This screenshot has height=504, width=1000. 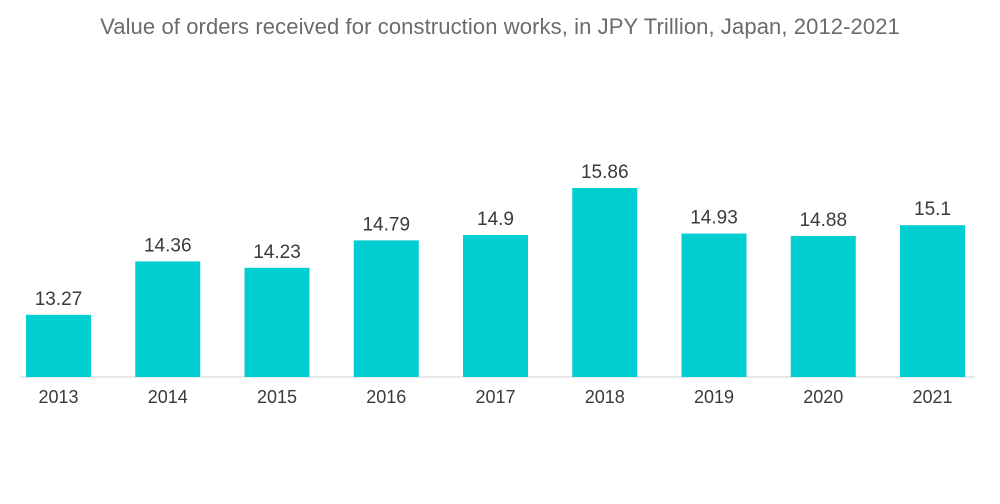 I want to click on bar-2015, so click(x=277, y=322).